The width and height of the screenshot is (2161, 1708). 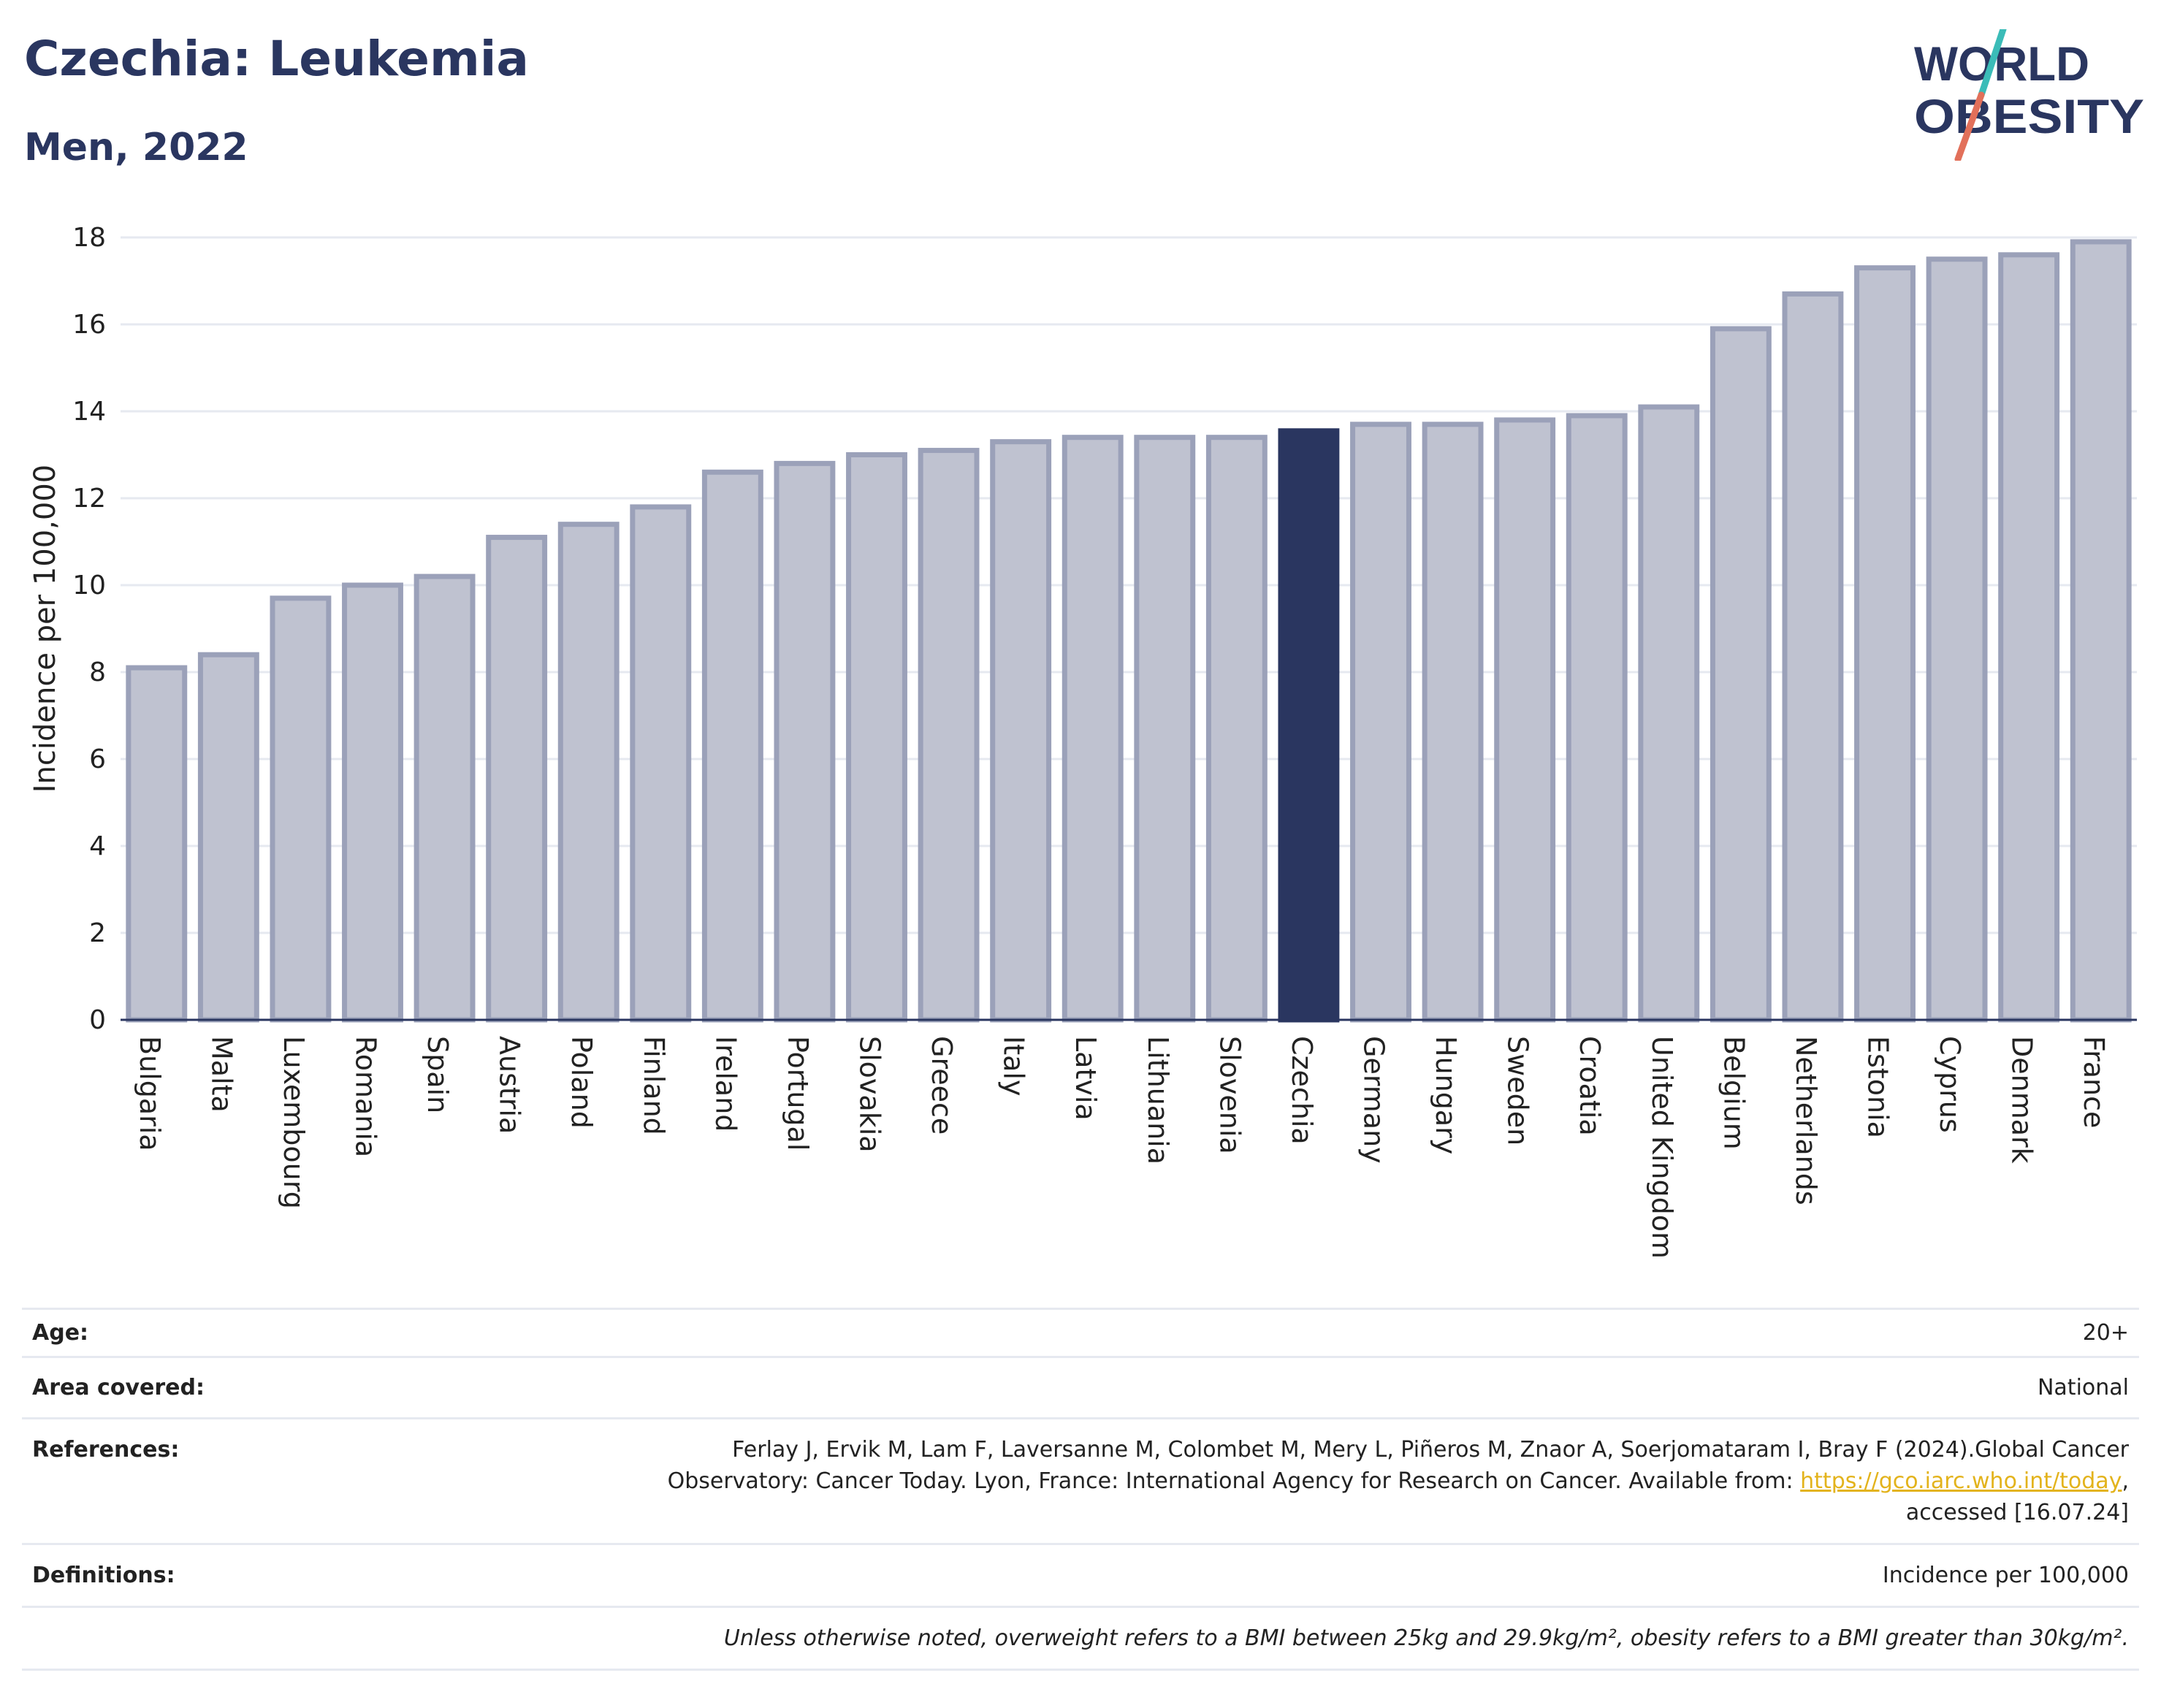 I want to click on definitions-label: Definitions:, so click(x=103, y=1575).